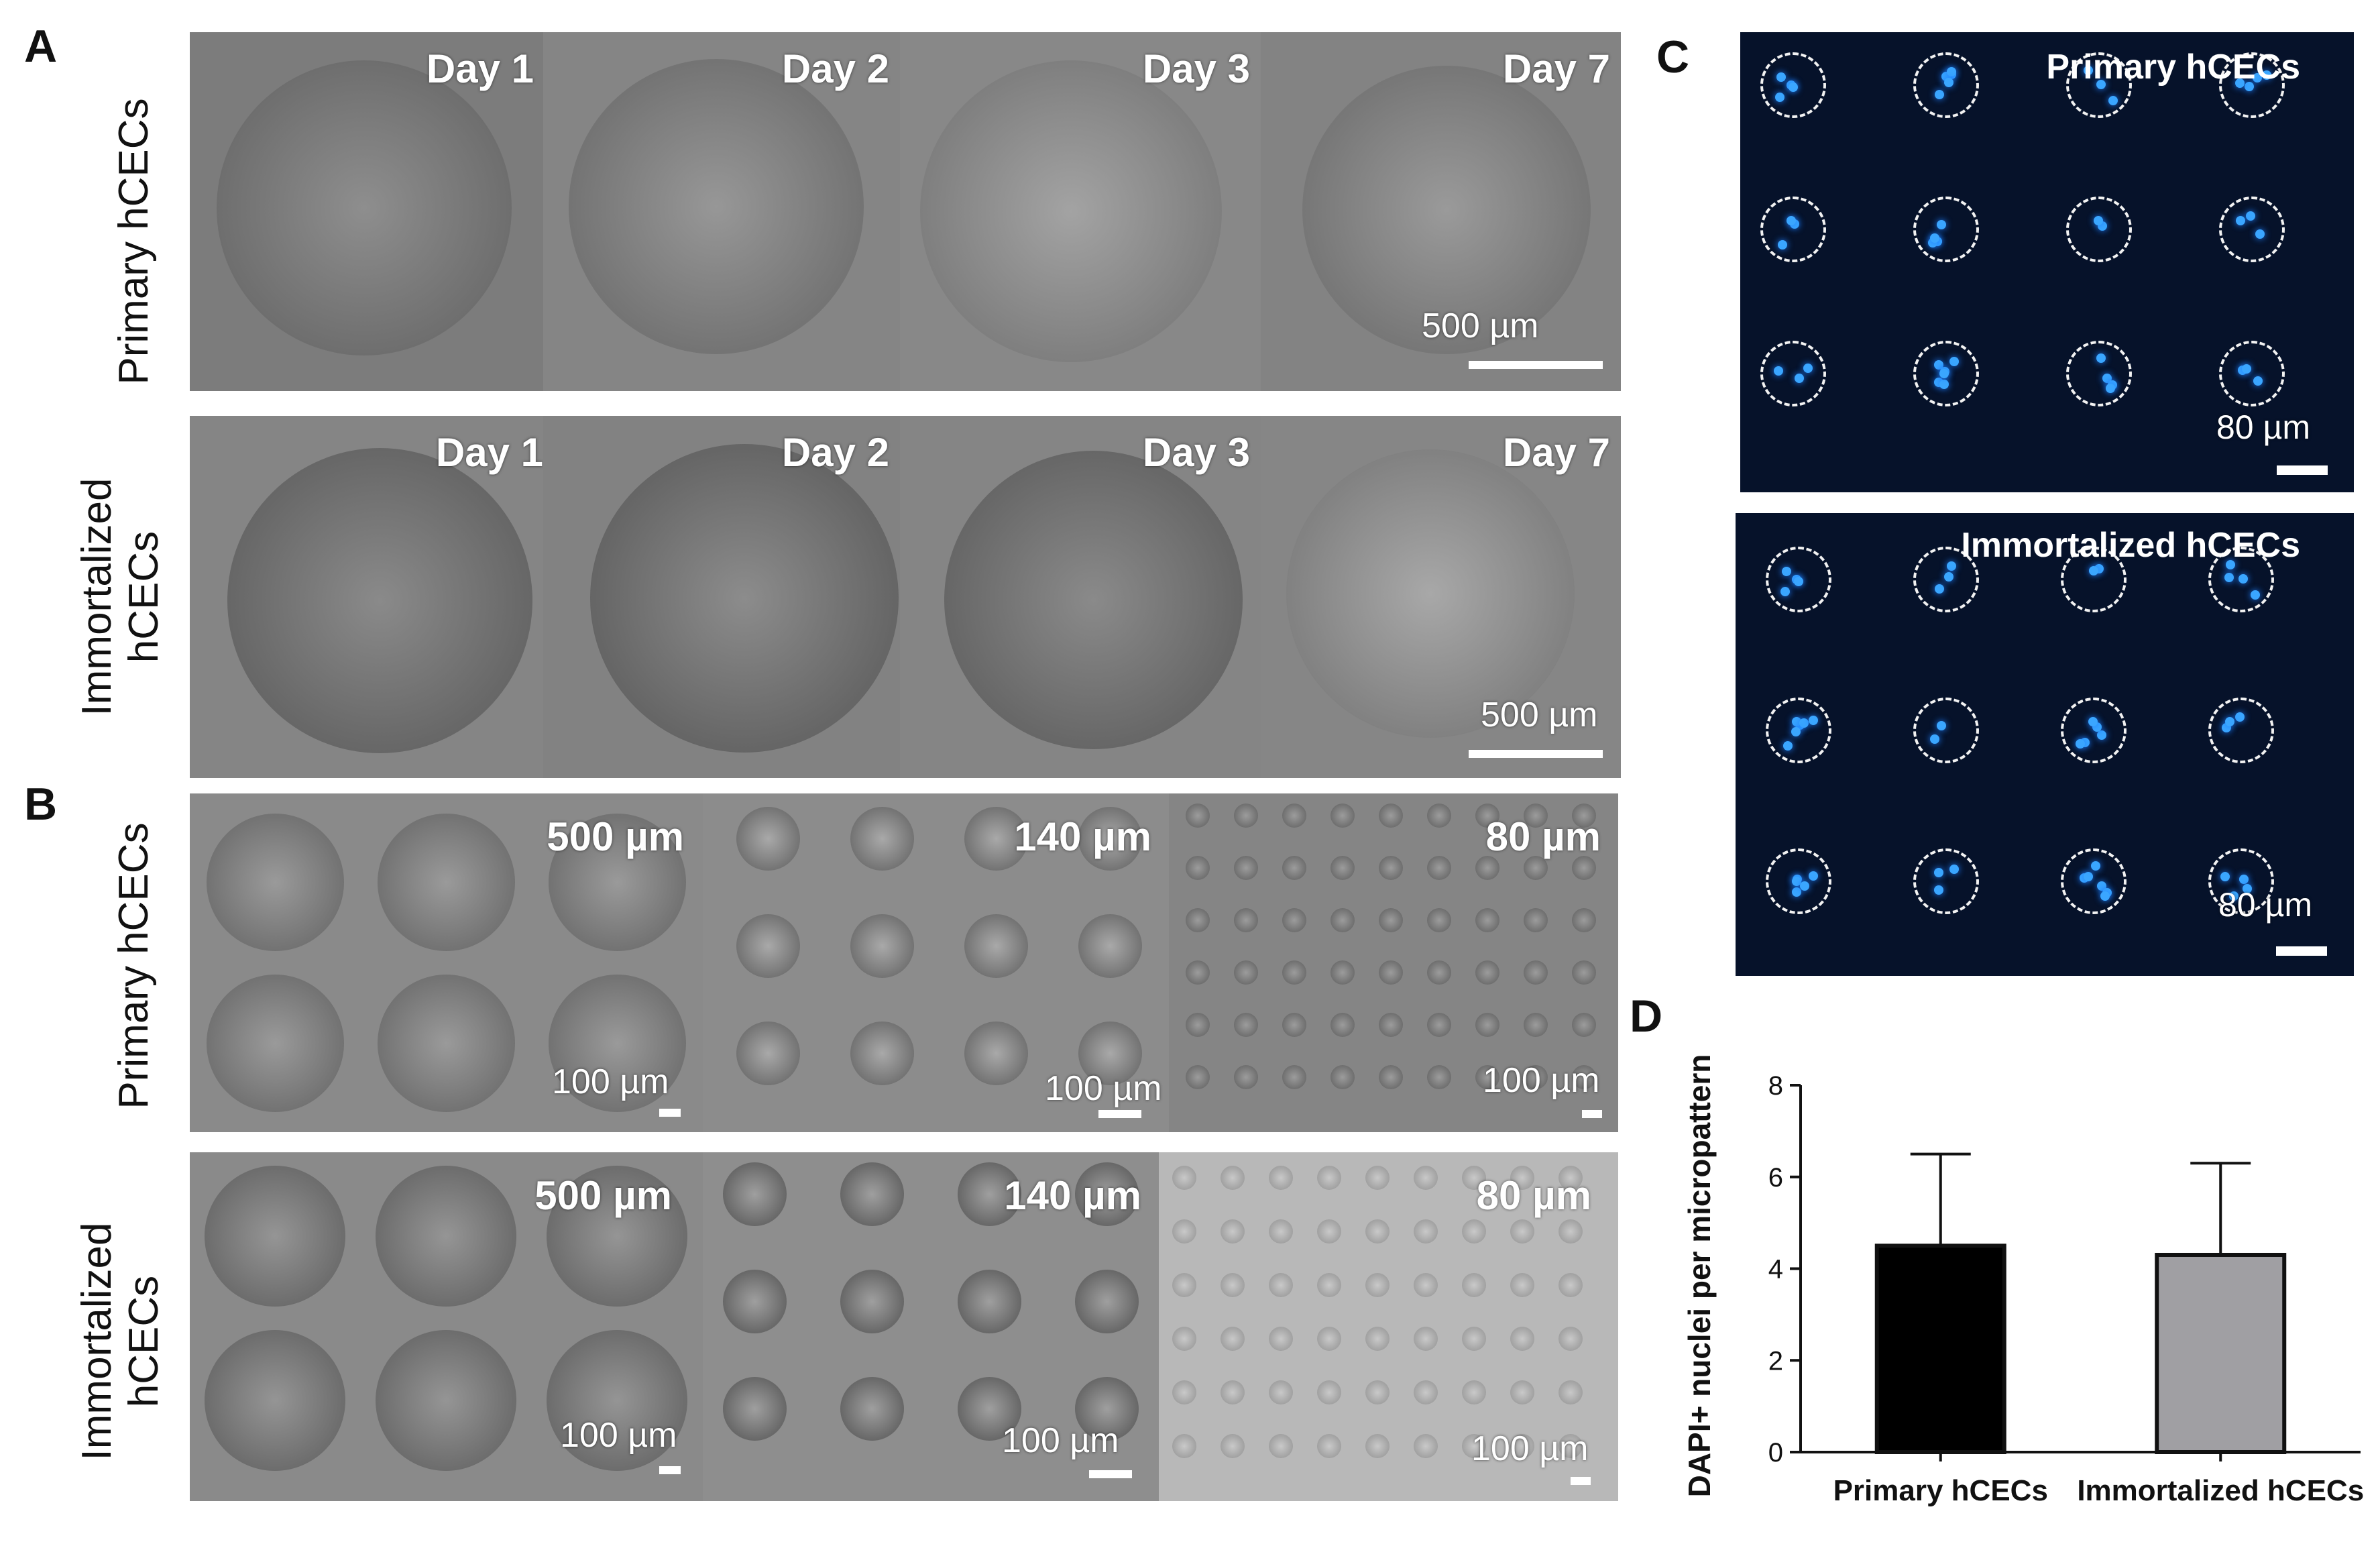  I want to click on y-tick-label: 4, so click(1775, 1270).